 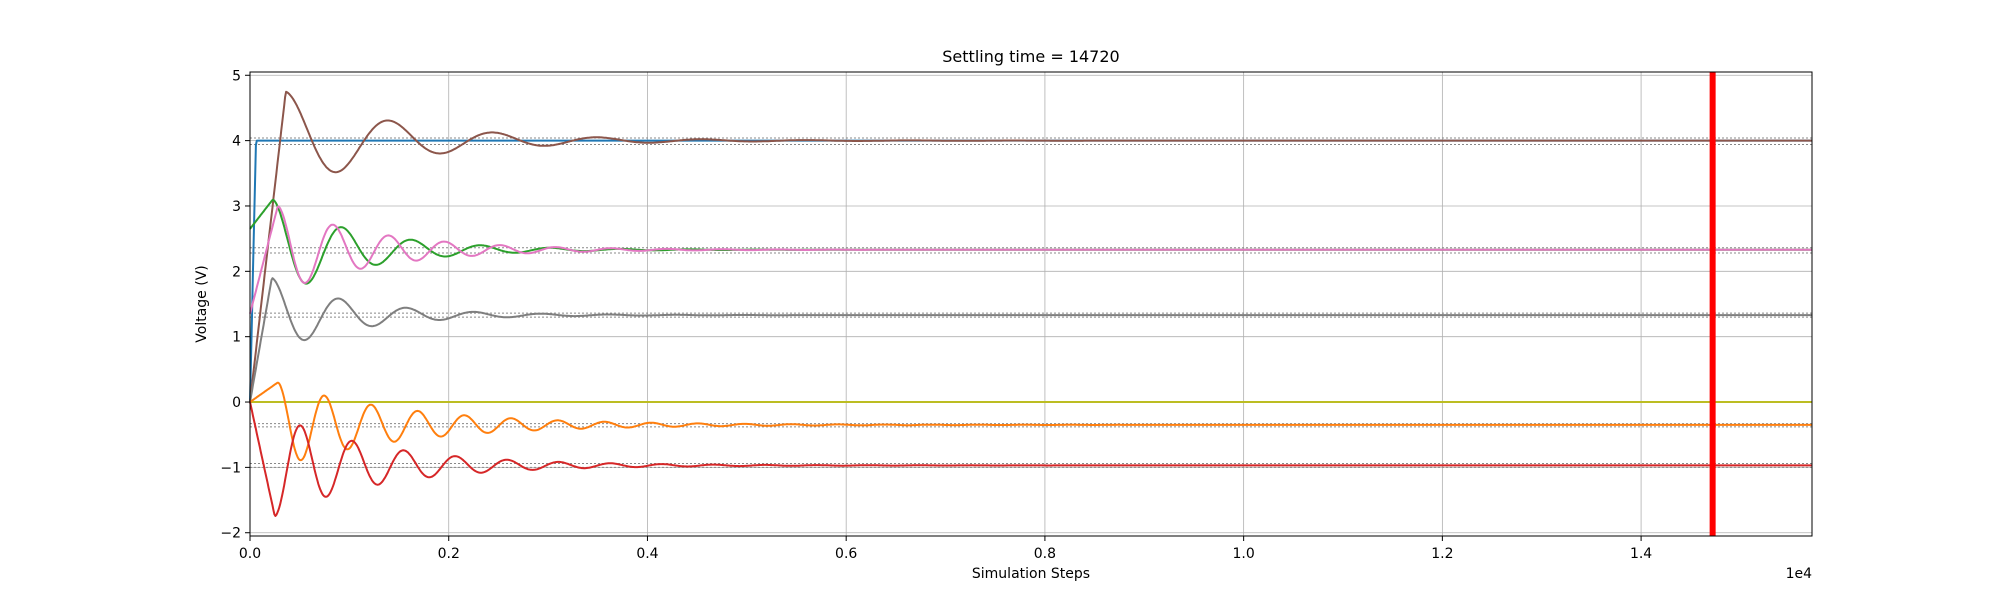 I want to click on x-axis-label: Simulation Steps, so click(x=1031, y=574).